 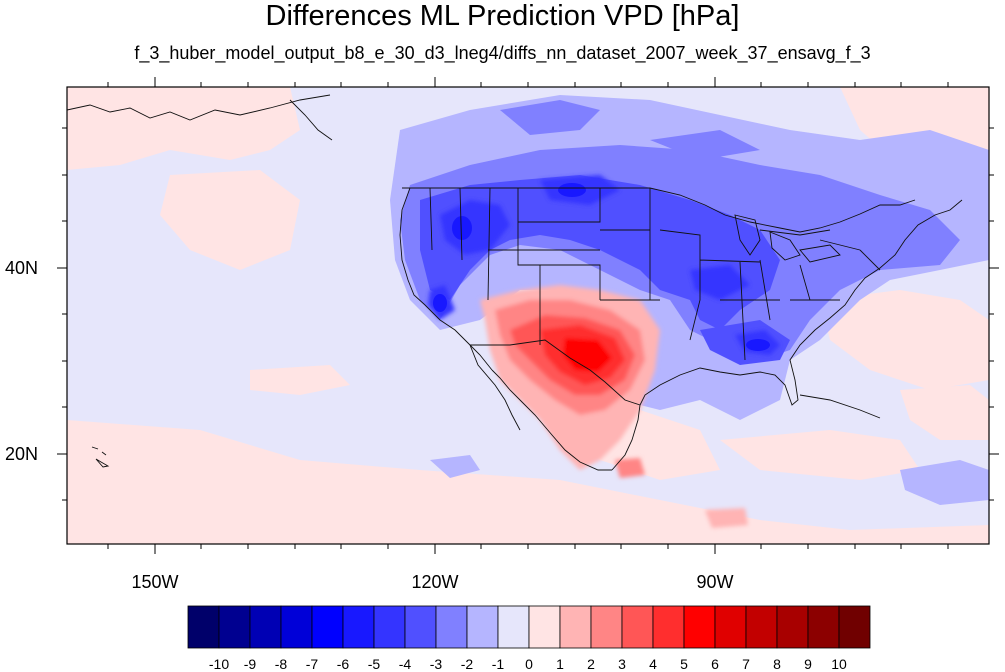 What do you see at coordinates (839, 664) in the screenshot?
I see `colorbar-label: 10` at bounding box center [839, 664].